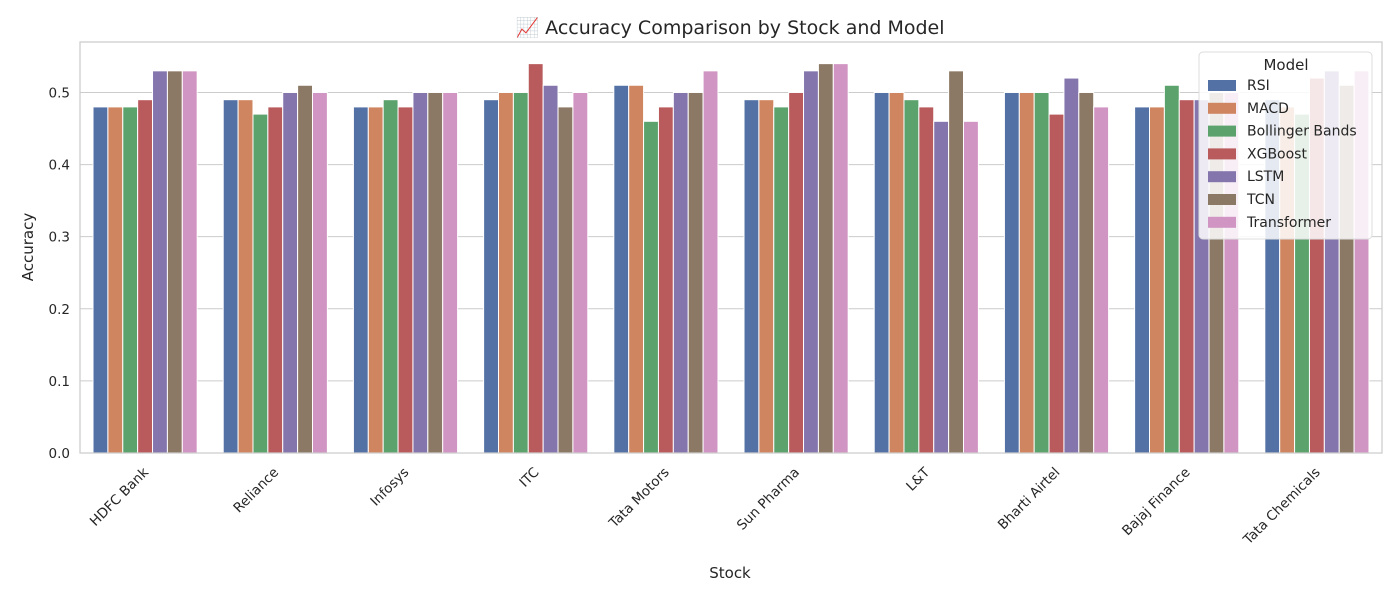  What do you see at coordinates (59, 238) in the screenshot?
I see `y-tick-label: 0.3` at bounding box center [59, 238].